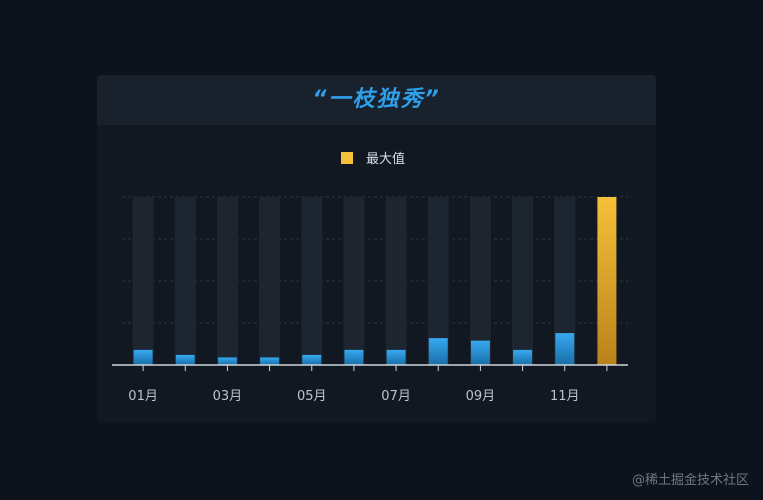  I want to click on legend: 最大值, so click(373, 159).